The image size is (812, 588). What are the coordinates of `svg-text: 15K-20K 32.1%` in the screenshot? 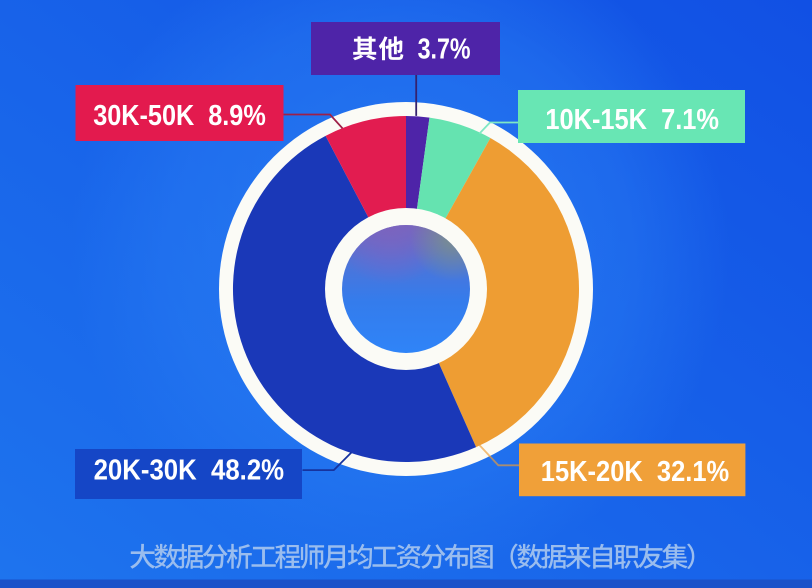 It's located at (635, 472).